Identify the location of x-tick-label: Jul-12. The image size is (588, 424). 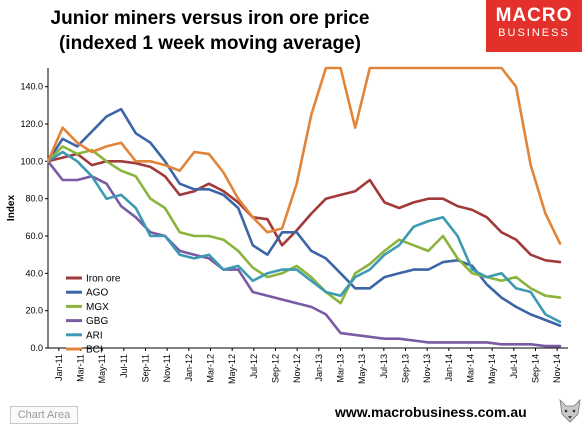
(254, 366).